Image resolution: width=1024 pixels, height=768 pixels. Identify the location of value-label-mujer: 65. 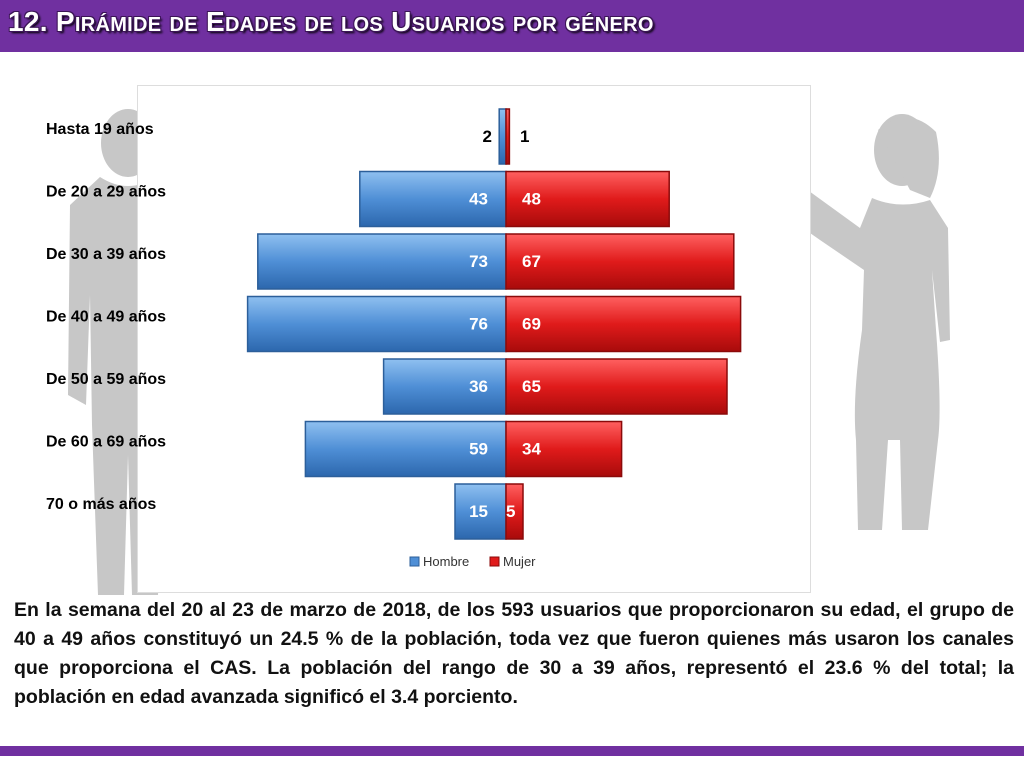
(531, 386).